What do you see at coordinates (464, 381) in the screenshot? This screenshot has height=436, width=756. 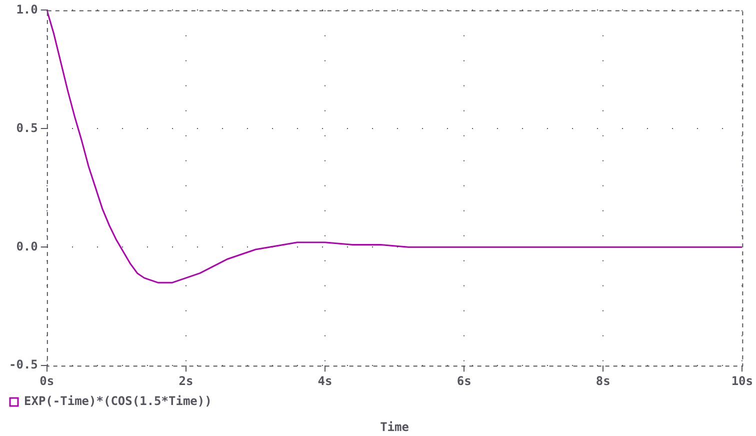 I see `x-tick-label: 6s` at bounding box center [464, 381].